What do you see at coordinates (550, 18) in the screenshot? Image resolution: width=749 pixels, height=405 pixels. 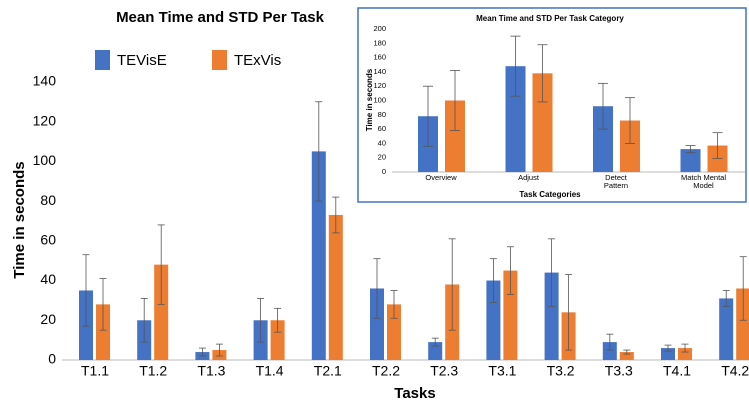 I see `chart-title: Mean Time and STD Per Task Category` at bounding box center [550, 18].